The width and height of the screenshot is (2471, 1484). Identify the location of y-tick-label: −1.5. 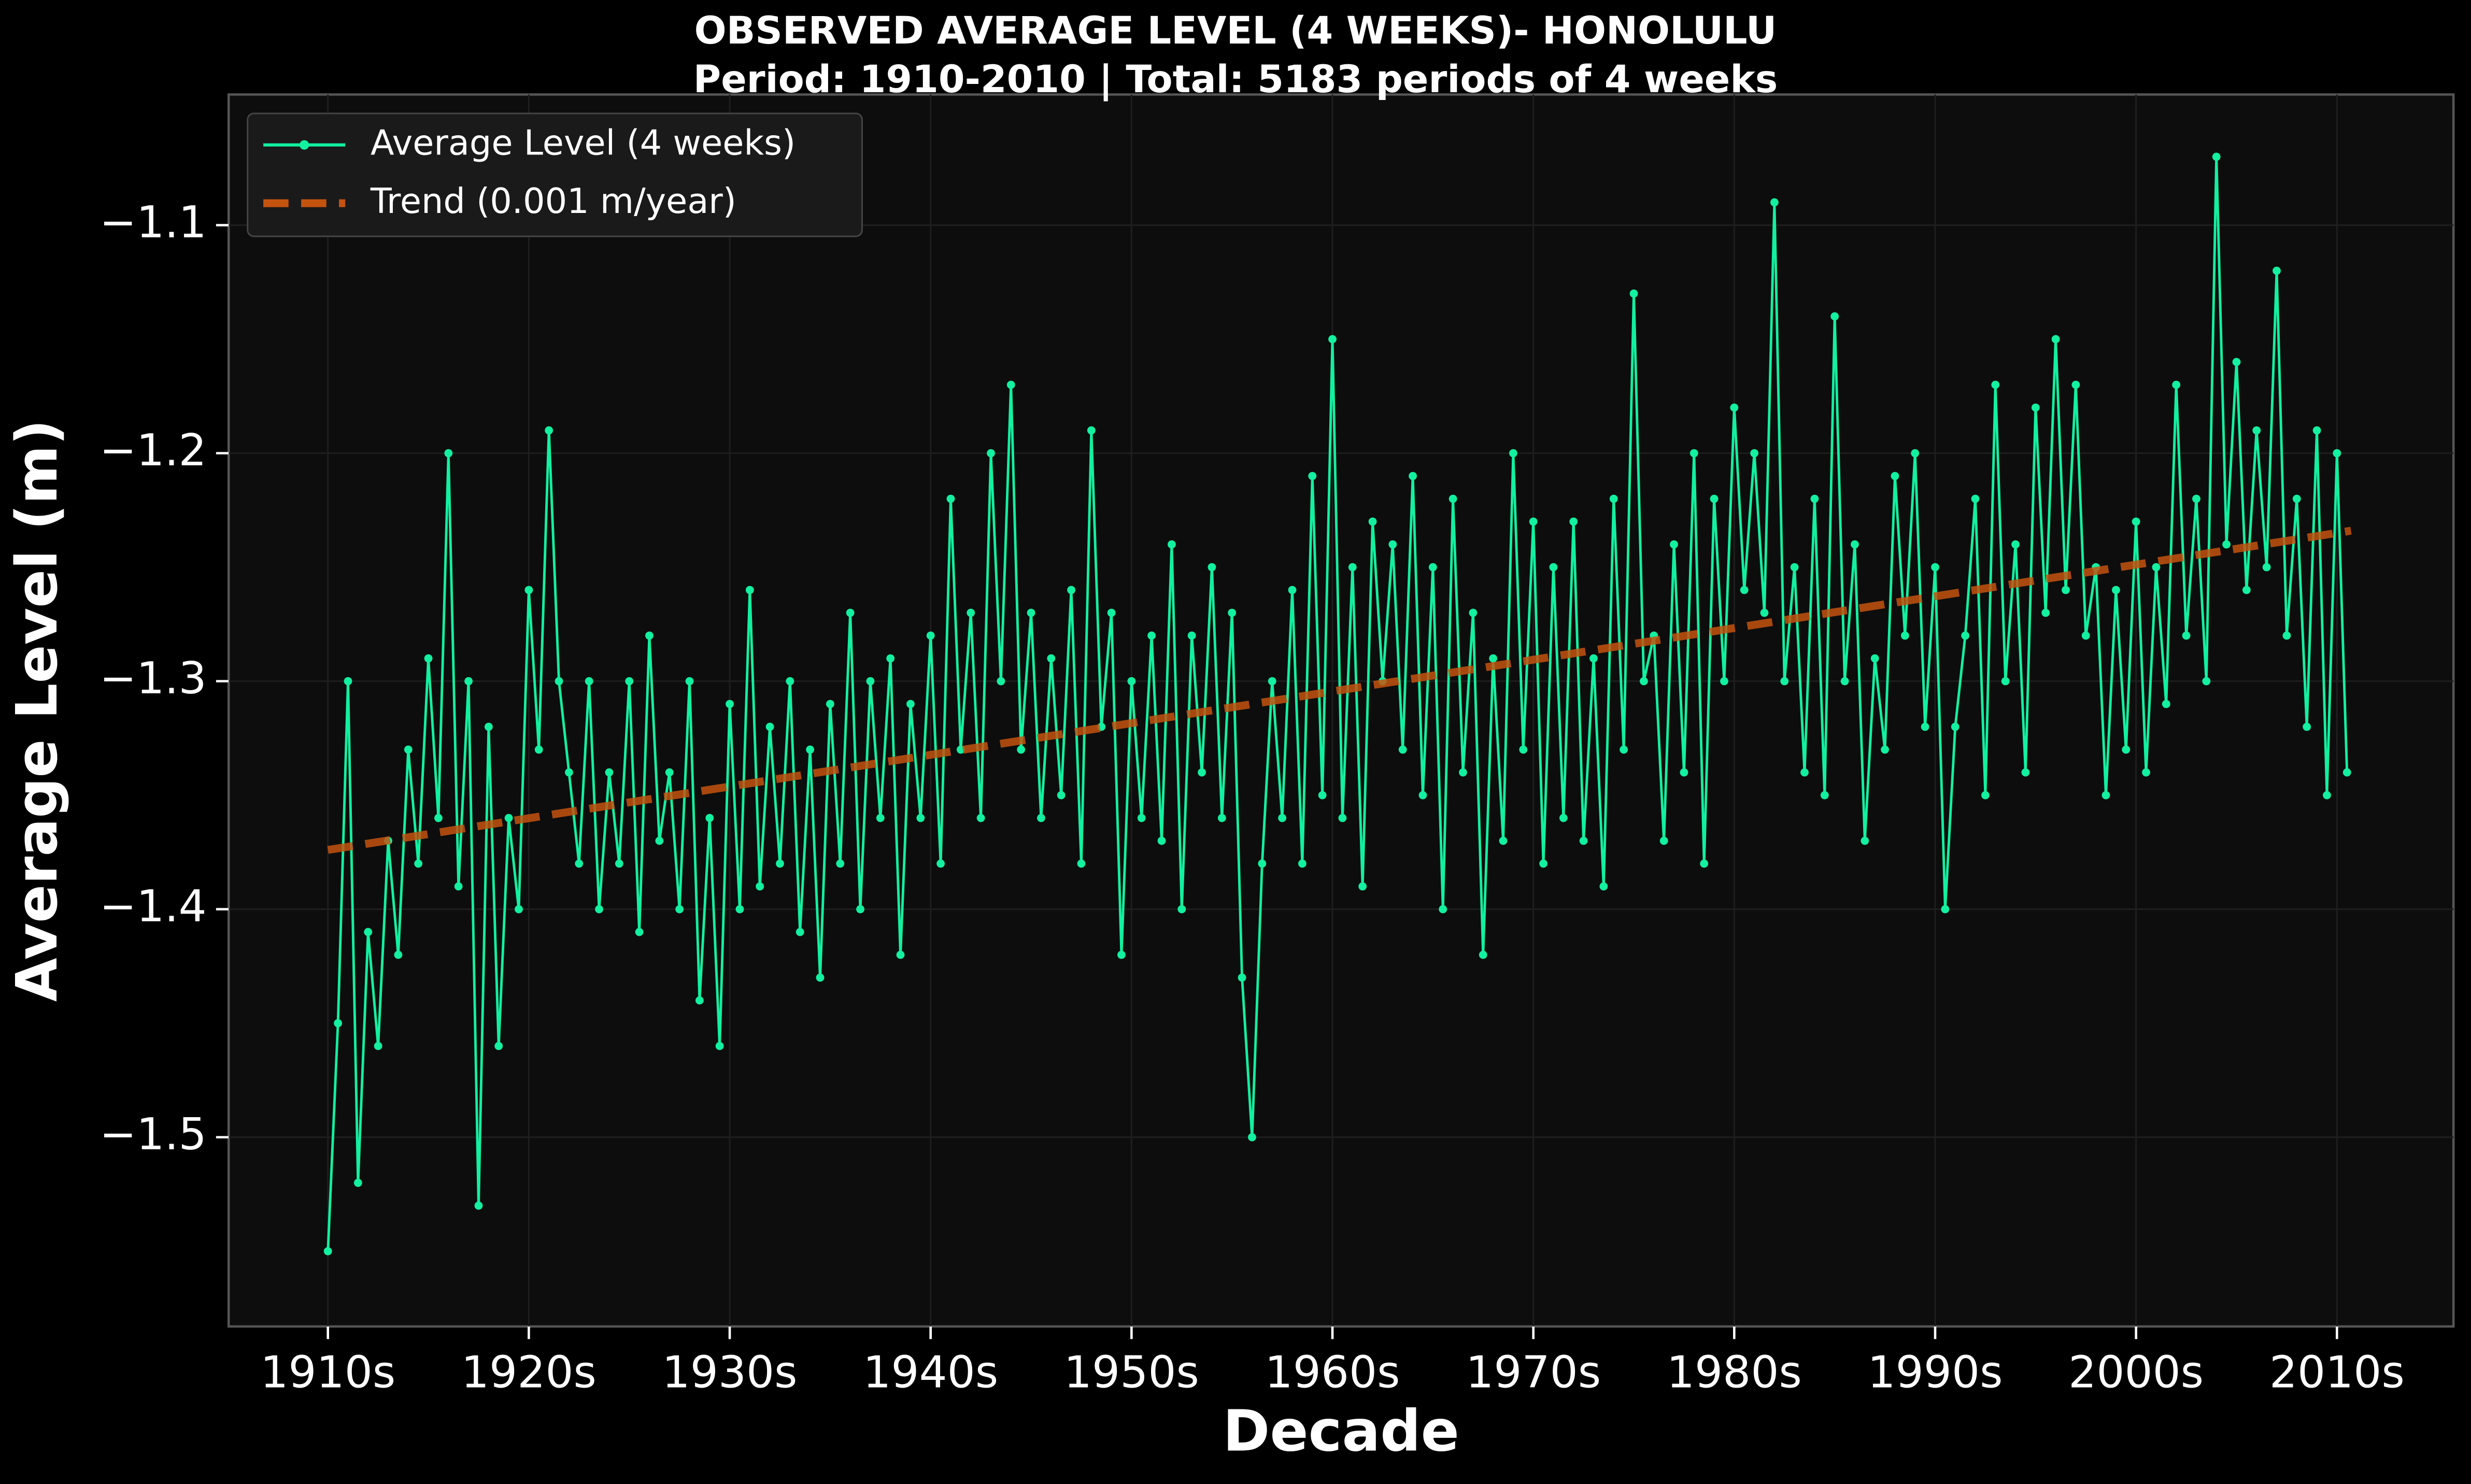
(153, 1135).